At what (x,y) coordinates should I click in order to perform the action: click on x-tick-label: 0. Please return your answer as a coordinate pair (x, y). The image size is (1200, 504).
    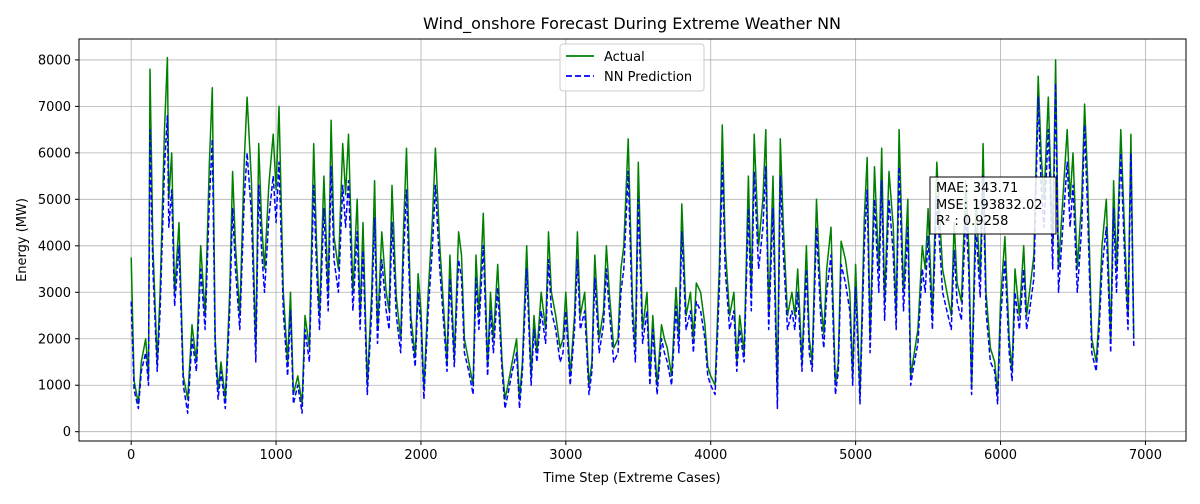
    Looking at the image, I should click on (131, 455).